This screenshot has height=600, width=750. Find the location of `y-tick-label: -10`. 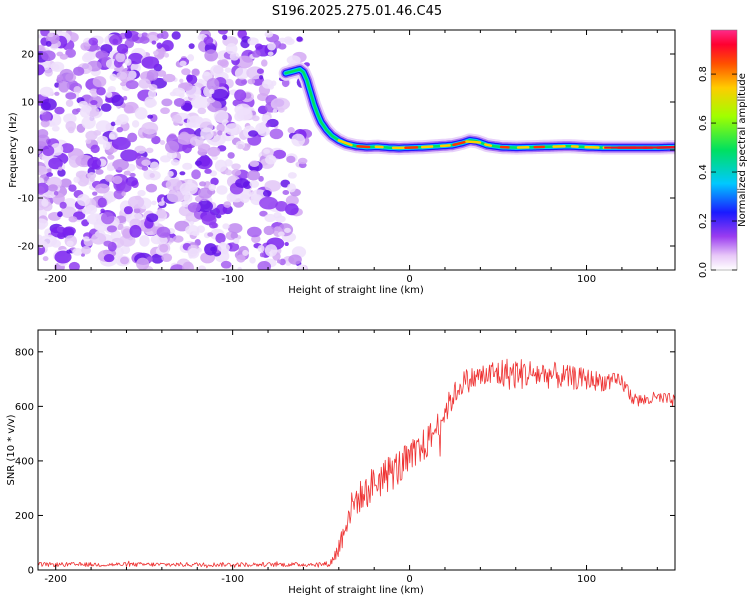

y-tick-label: -10 is located at coordinates (26, 199).